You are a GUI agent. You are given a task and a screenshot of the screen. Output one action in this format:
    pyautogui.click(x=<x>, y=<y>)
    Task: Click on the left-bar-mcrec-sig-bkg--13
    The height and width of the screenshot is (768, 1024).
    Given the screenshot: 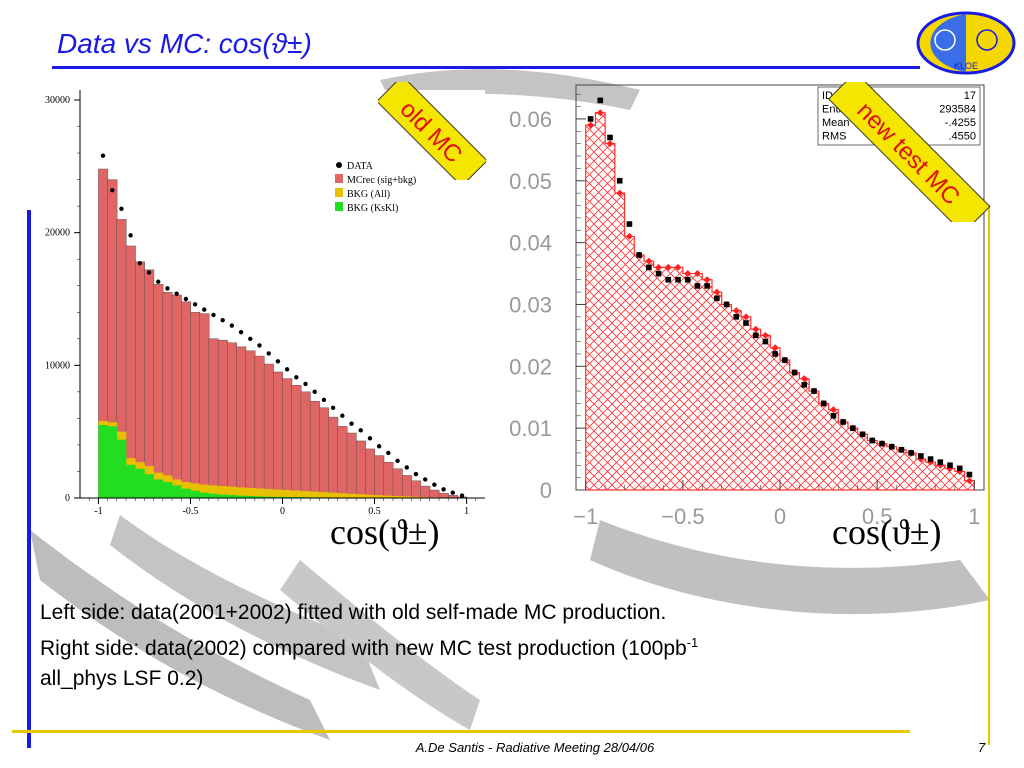 What is the action you would take?
    pyautogui.click(x=222, y=419)
    